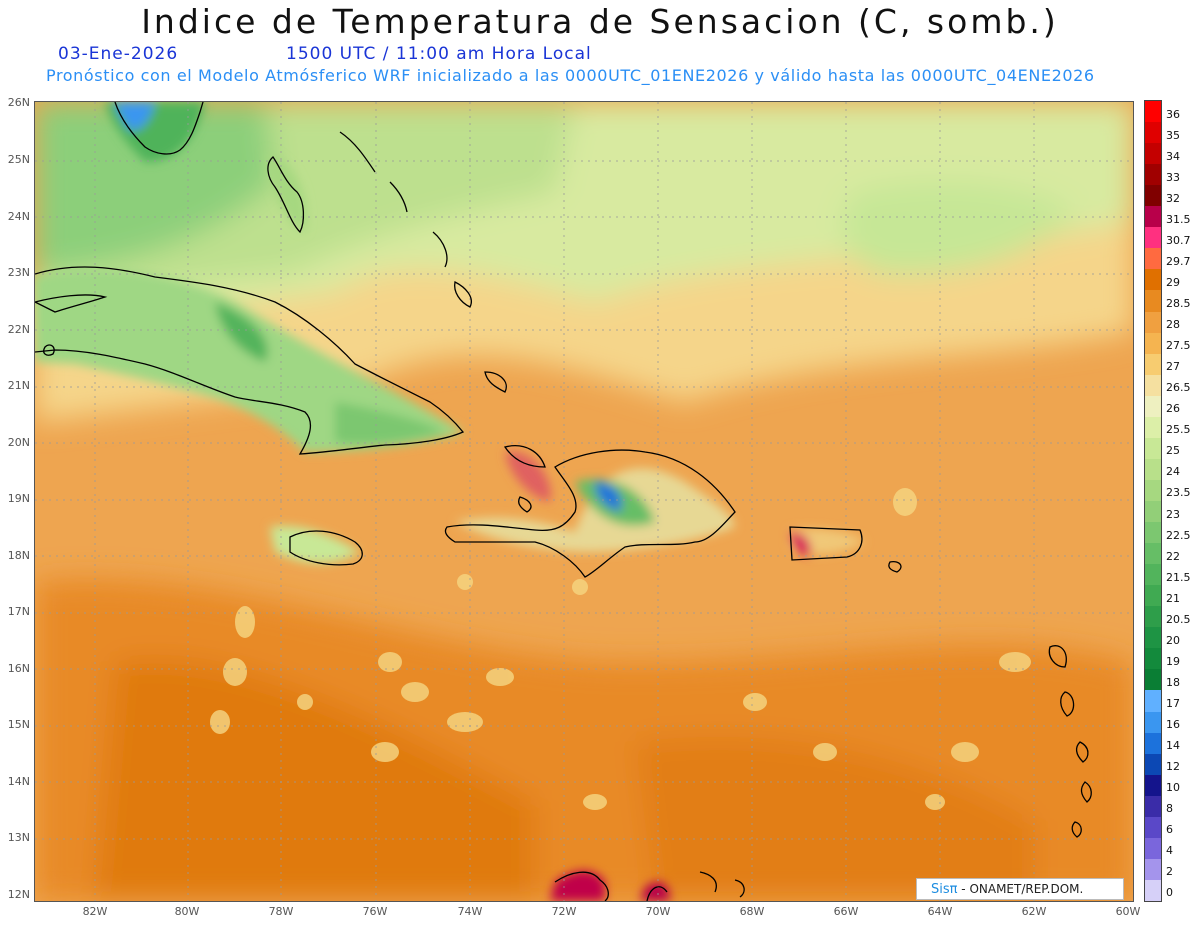 The image size is (1200, 927). Describe the element at coordinates (1173, 325) in the screenshot. I see `color-scale-label: 28` at that location.